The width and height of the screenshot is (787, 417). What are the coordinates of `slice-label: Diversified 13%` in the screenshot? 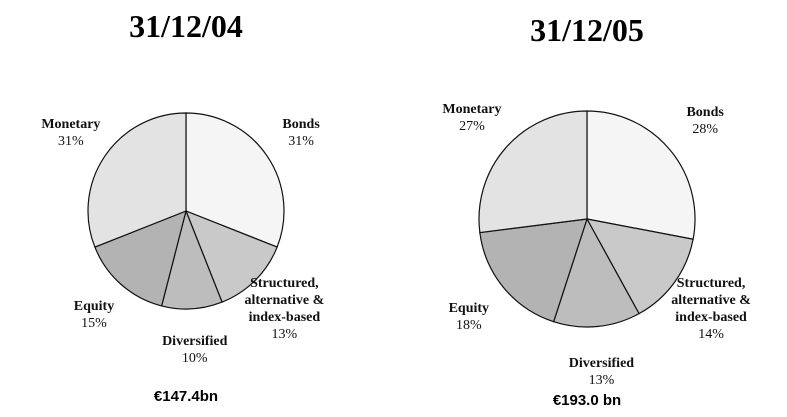 It's located at (601, 372).